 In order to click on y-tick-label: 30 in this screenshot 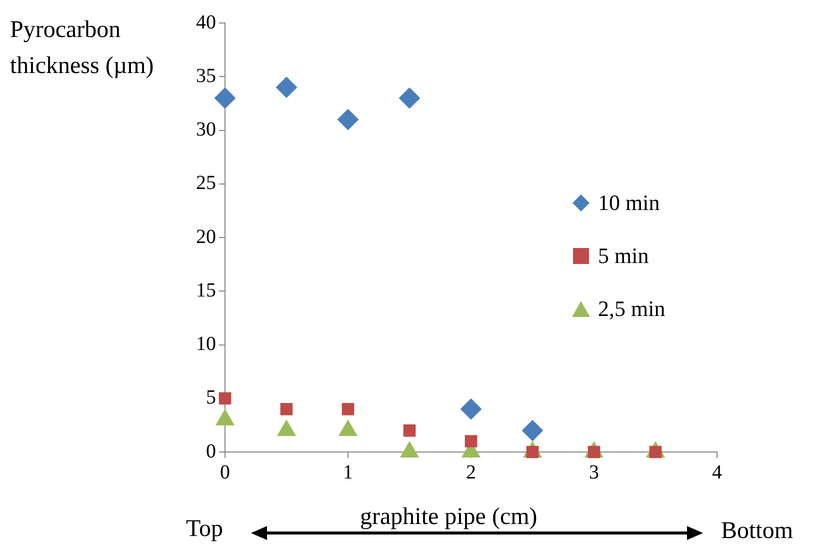, I will do `click(206, 129)`.